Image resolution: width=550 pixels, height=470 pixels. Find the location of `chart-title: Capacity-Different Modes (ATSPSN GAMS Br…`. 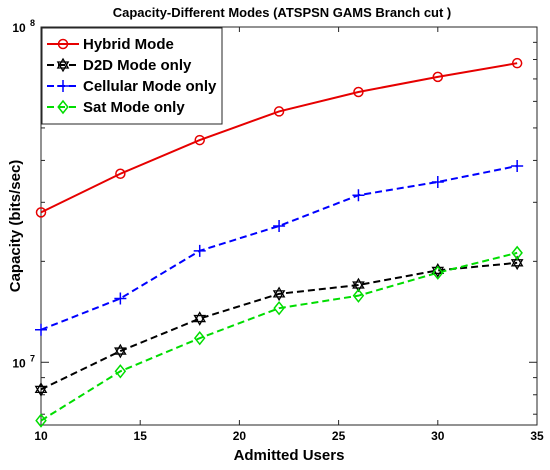

chart-title: Capacity-Different Modes (ATSPSN GAMS Br… is located at coordinates (282, 12).